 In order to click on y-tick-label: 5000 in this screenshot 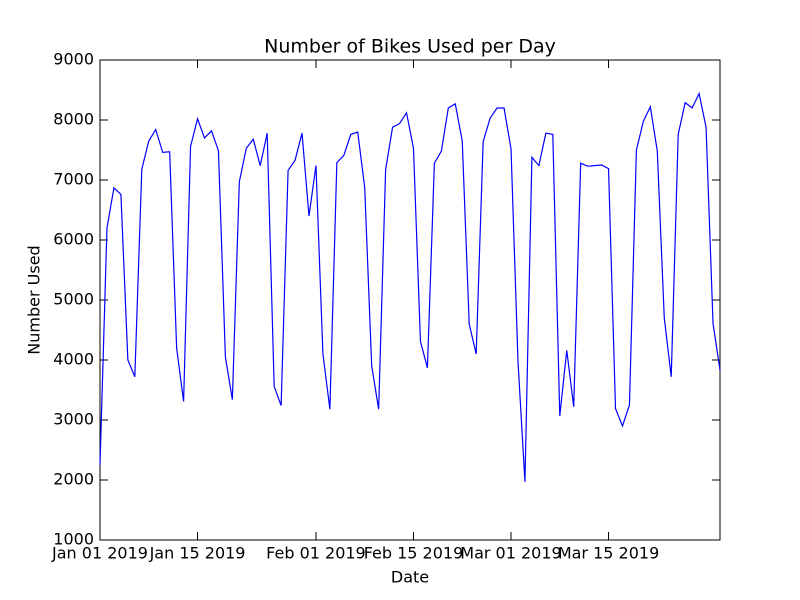, I will do `click(73, 299)`.